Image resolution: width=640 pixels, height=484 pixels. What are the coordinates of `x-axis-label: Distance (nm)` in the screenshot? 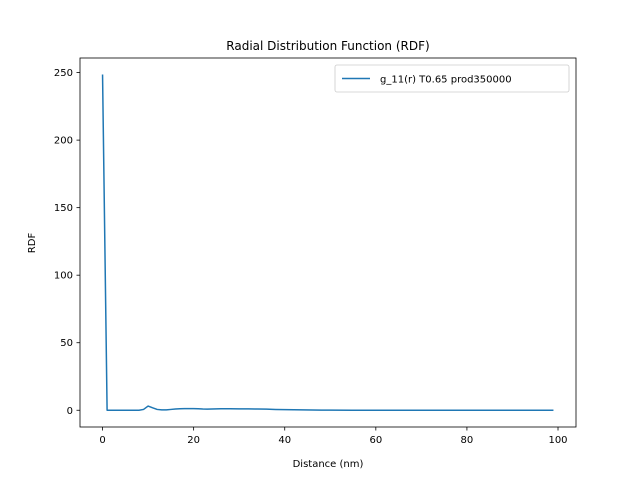 It's located at (328, 464).